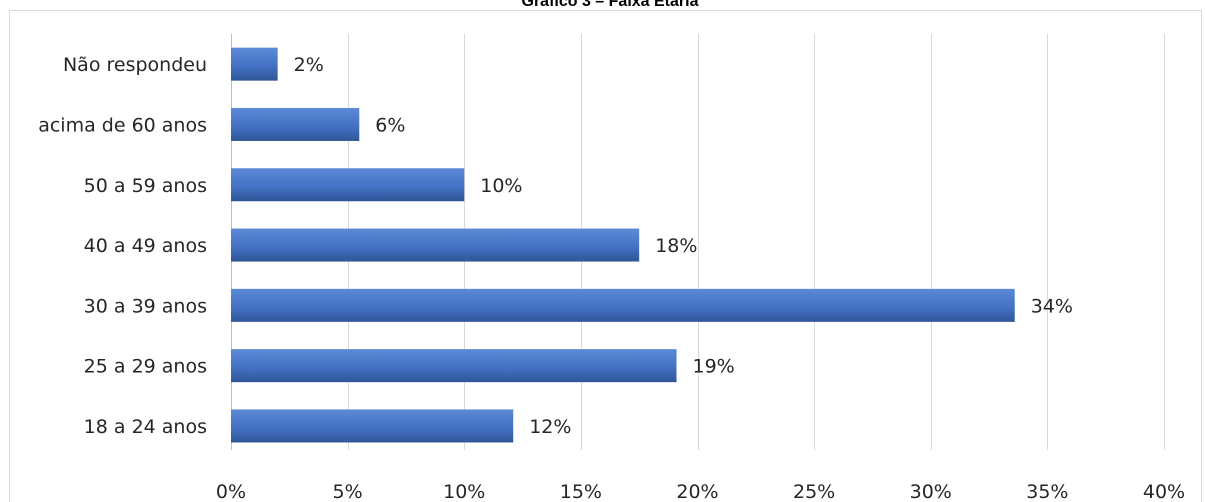 This screenshot has height=502, width=1205. Describe the element at coordinates (145, 186) in the screenshot. I see `category-label: 50 a 59 anos` at that location.